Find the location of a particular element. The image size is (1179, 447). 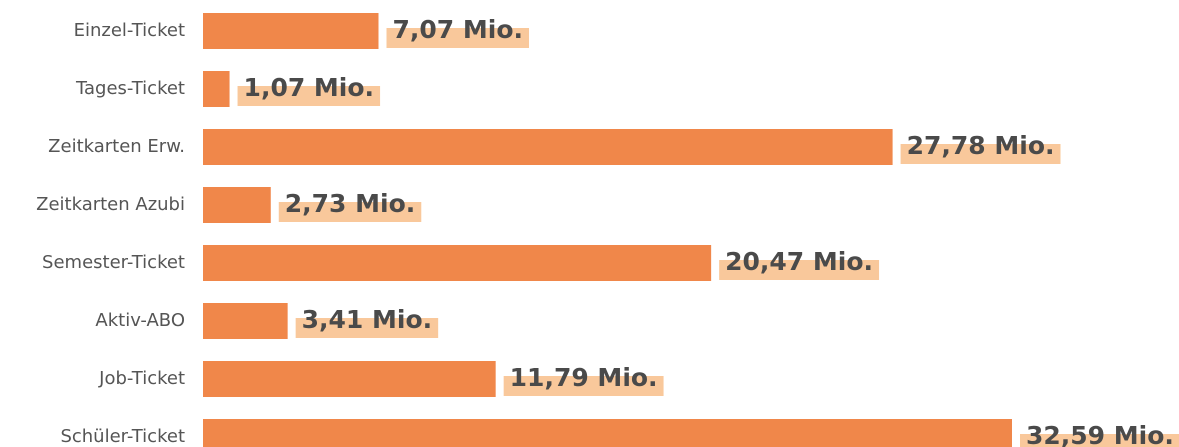

category-label: Schüler-Ticket is located at coordinates (122, 436).